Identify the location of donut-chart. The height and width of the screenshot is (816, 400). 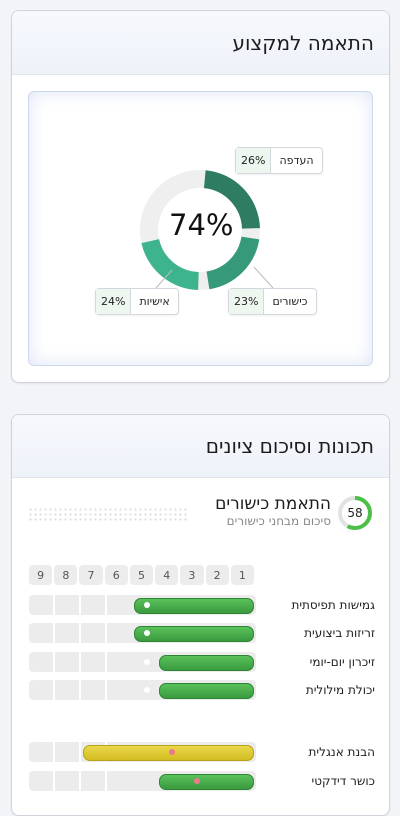
(208, 220).